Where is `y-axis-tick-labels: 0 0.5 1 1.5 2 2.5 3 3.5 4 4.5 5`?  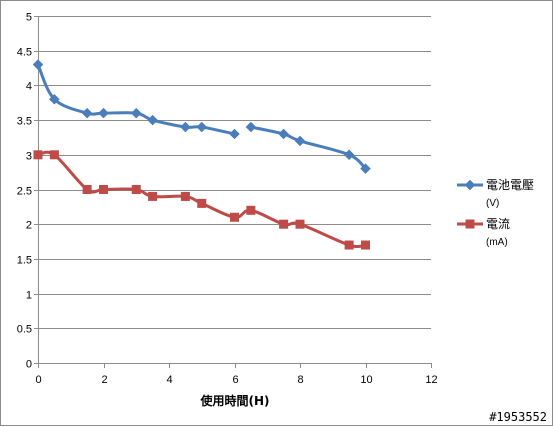 y-axis-tick-labels: 0 0.5 1 1.5 2 2.5 3 3.5 4 4.5 5 is located at coordinates (24, 191).